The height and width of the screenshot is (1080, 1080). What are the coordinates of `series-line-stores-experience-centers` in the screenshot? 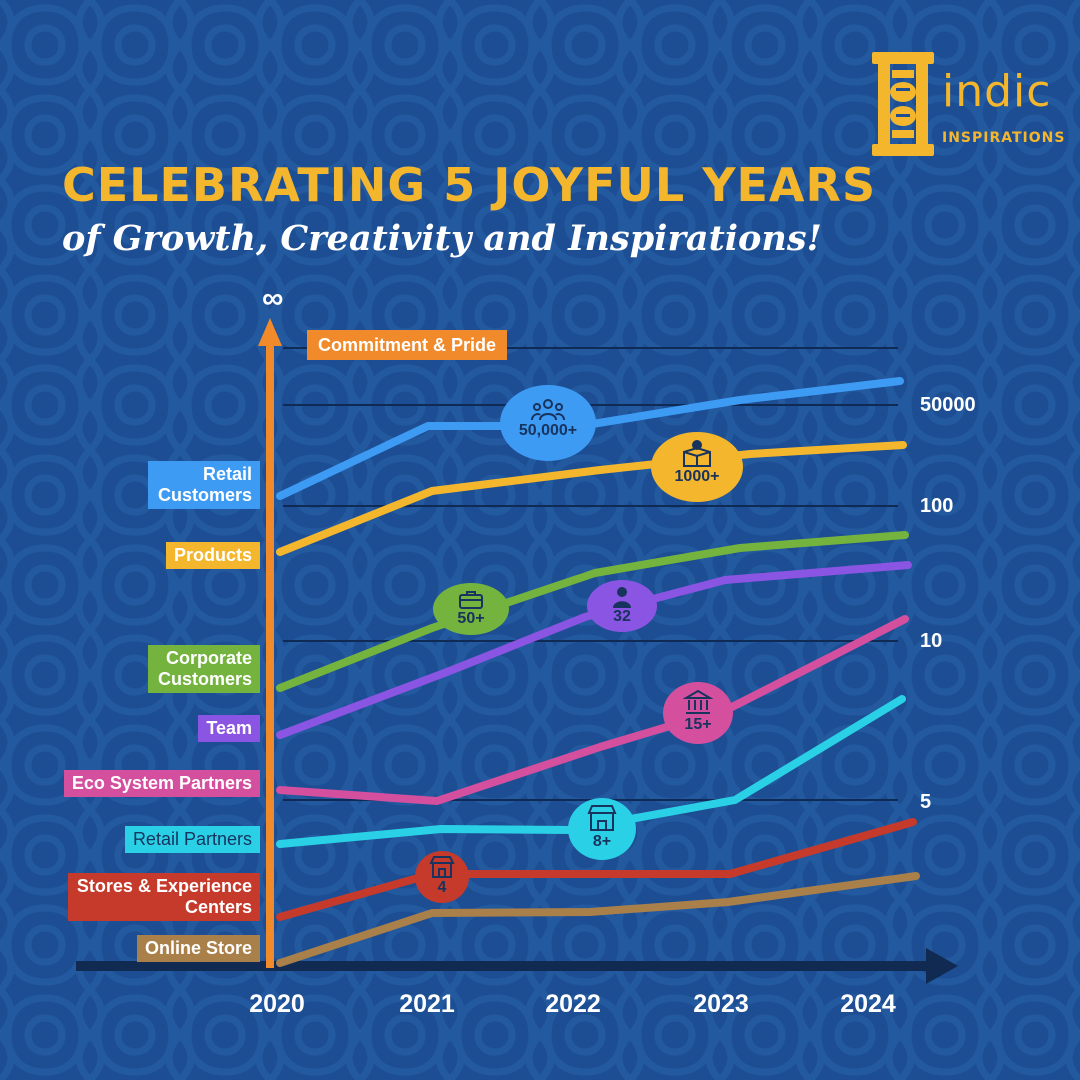 It's located at (596, 869).